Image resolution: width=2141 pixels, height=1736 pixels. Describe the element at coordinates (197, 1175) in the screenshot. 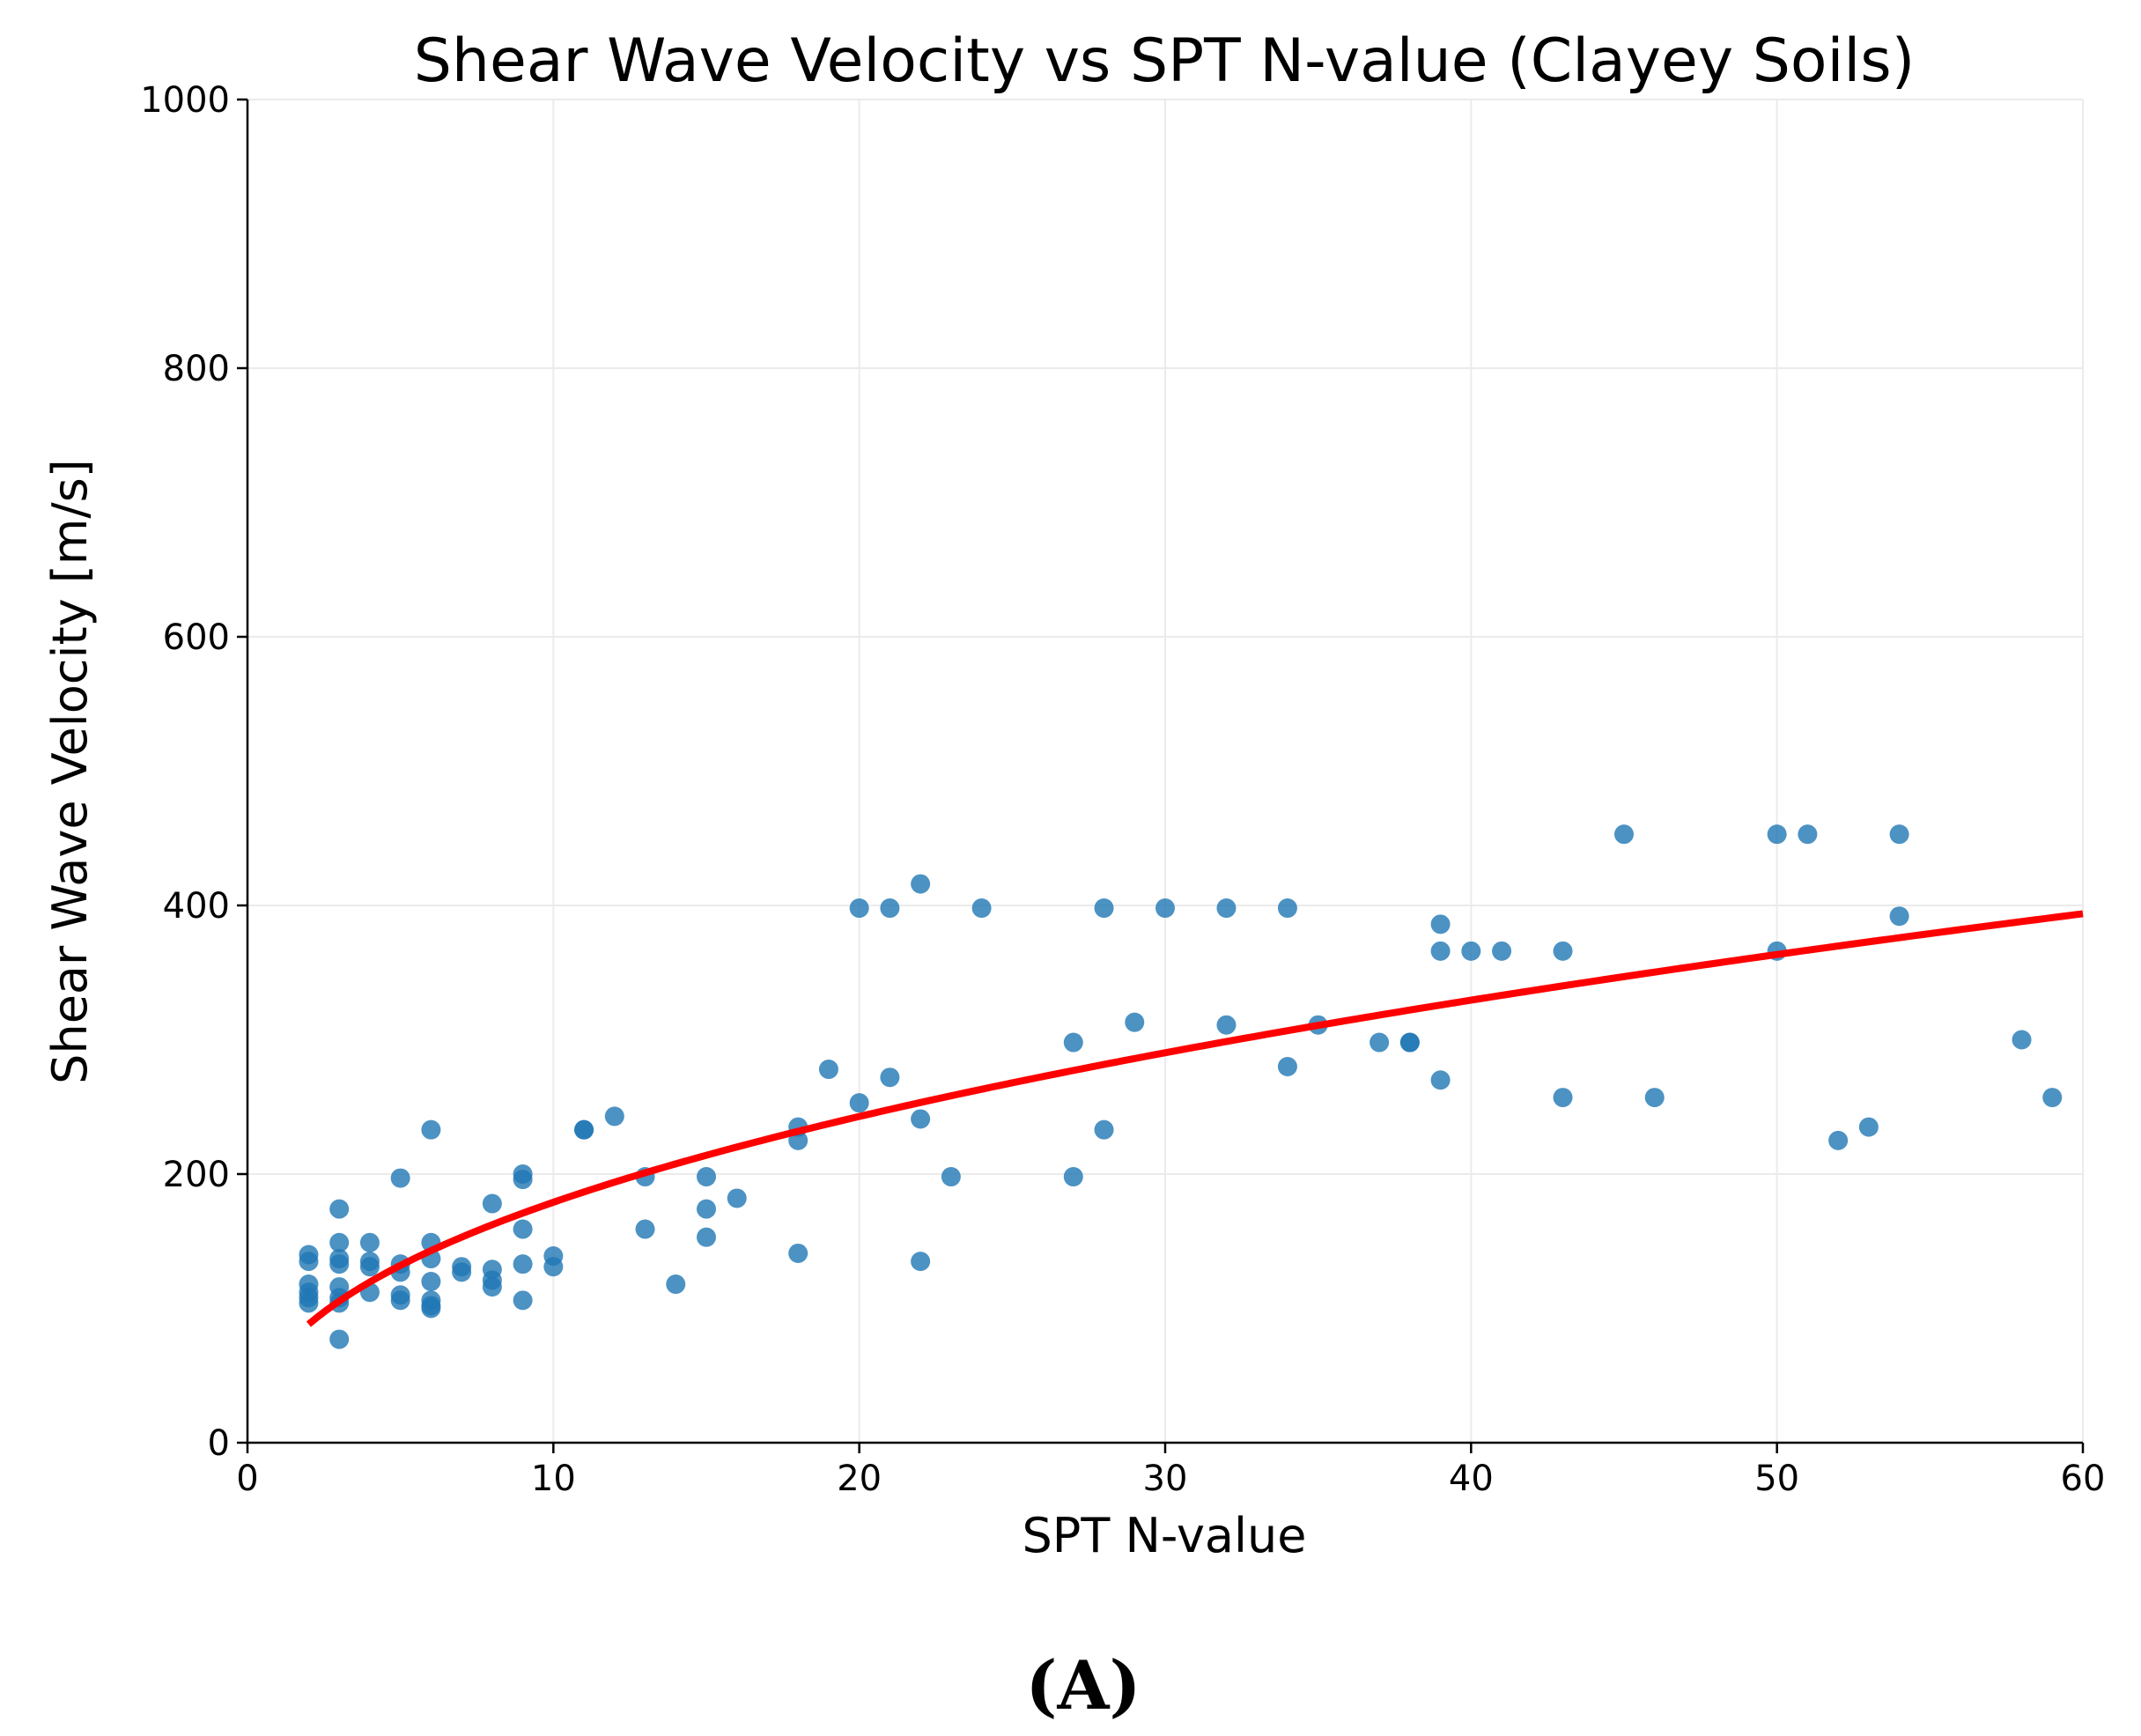

I see `y-tick-label: 200` at that location.